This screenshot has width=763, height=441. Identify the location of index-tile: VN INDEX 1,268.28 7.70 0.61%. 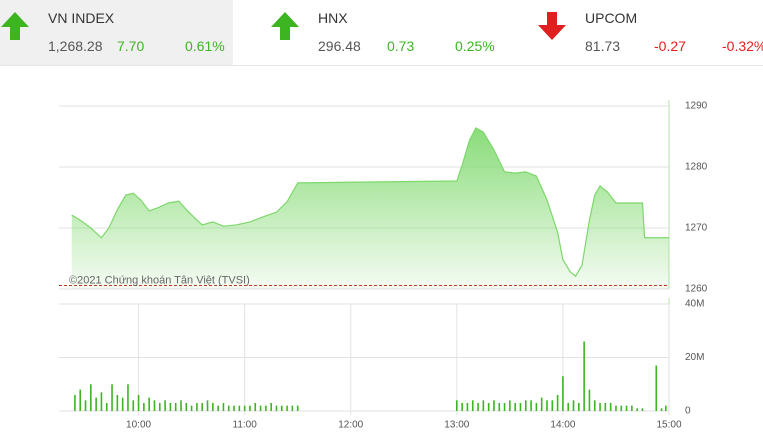
(116, 32).